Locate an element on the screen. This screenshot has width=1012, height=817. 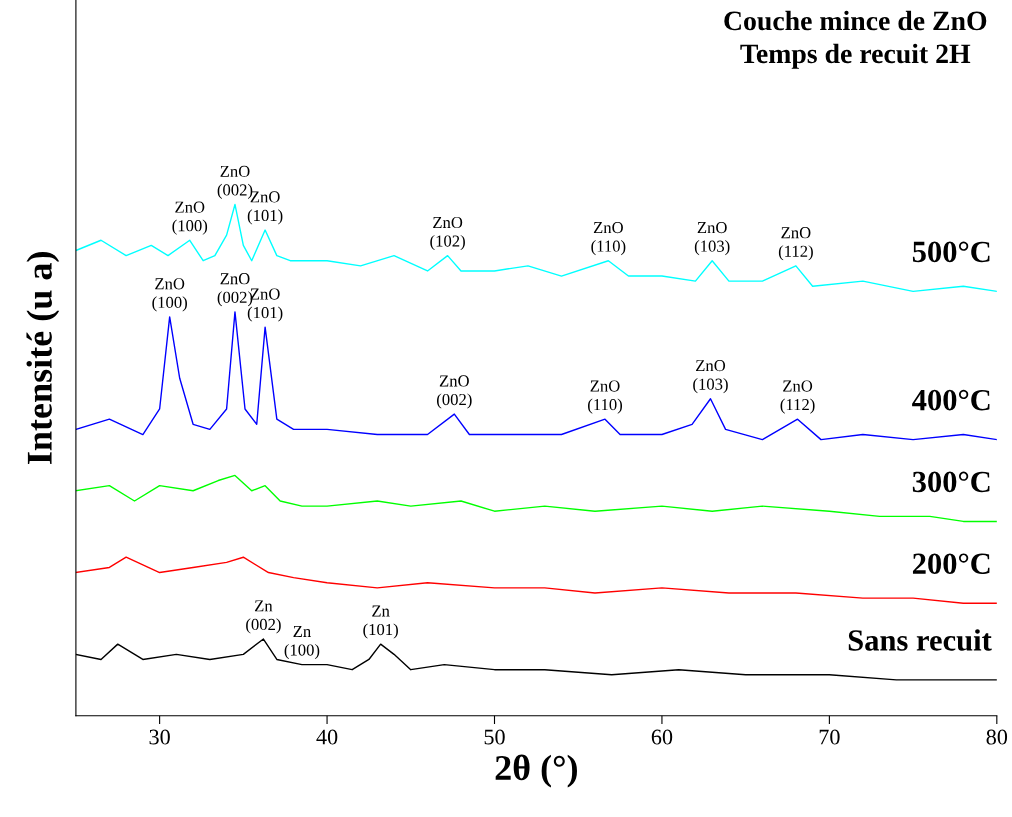
annotation: Zn (101) is located at coordinates (380, 622).